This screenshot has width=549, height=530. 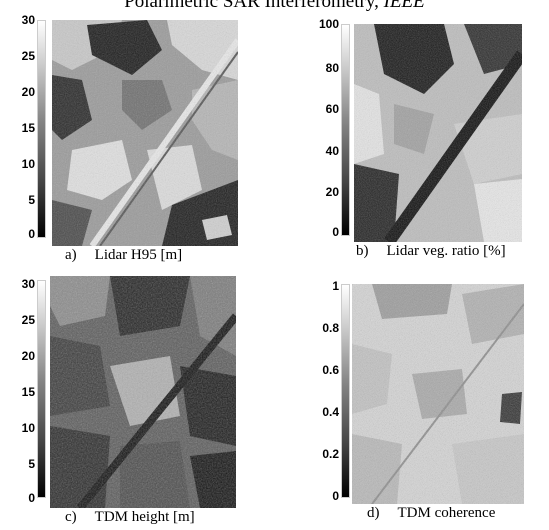 I want to click on panel-letter: a), so click(x=71, y=255).